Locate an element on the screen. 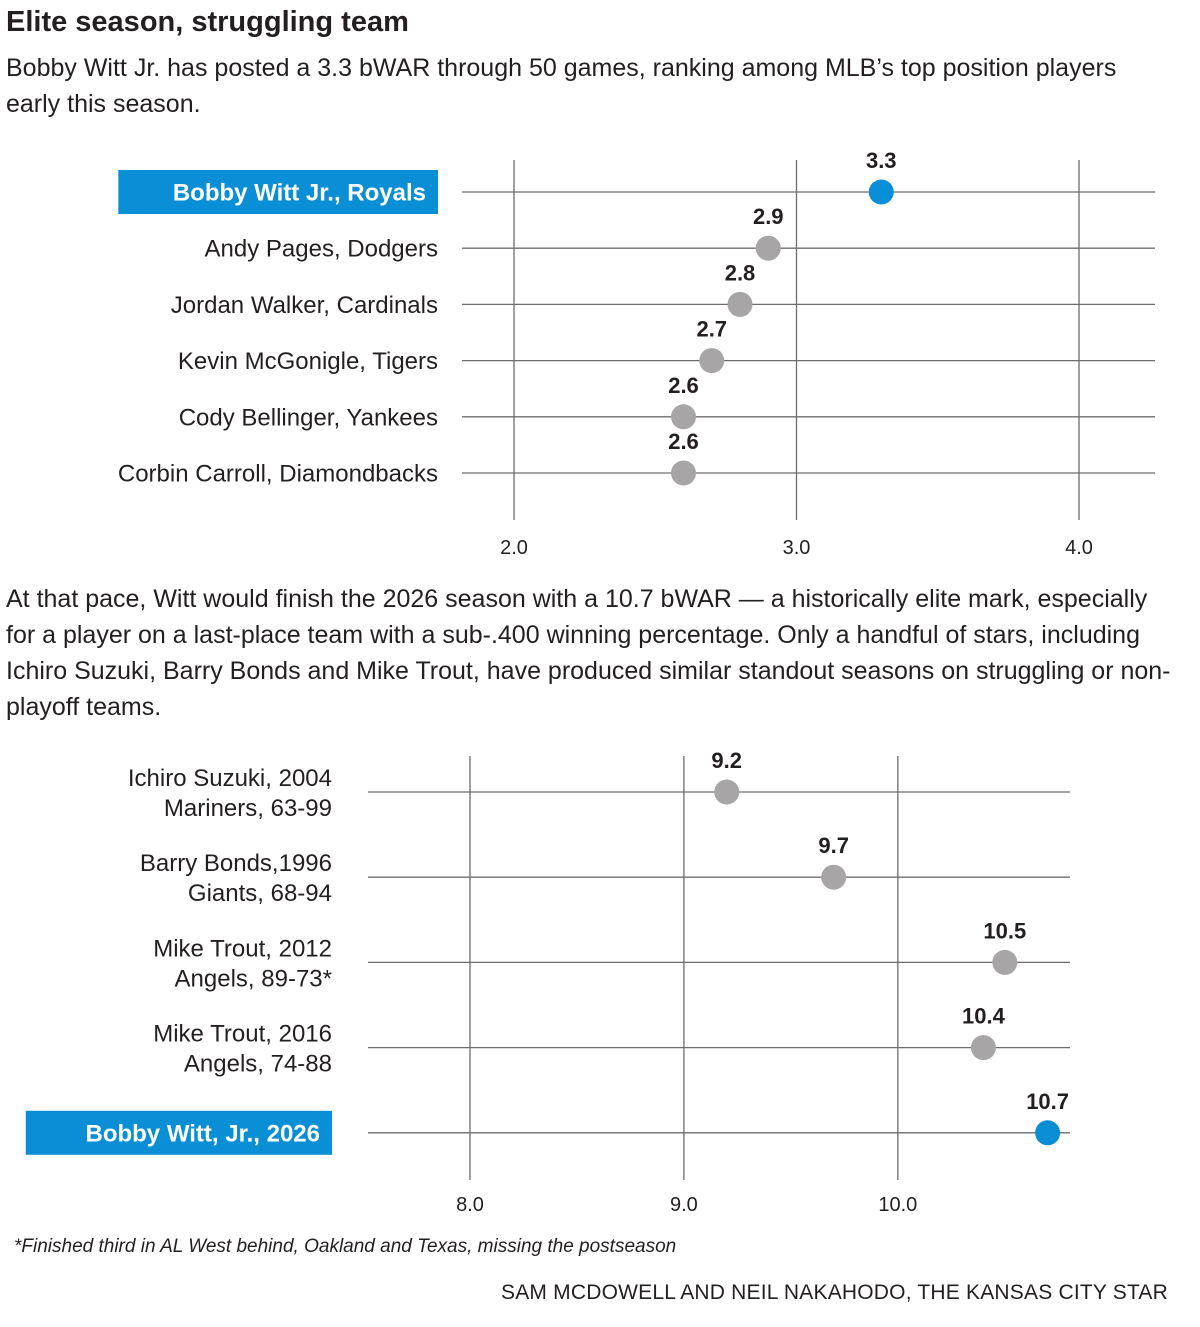 The height and width of the screenshot is (1327, 1200). value-label: 2.8 is located at coordinates (740, 272).